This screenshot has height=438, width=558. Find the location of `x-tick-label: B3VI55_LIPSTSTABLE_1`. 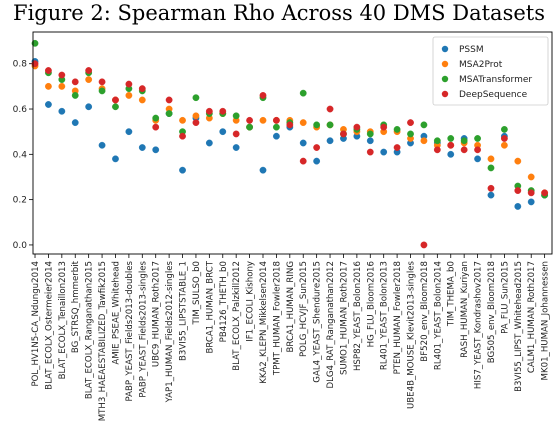

x-tick-label: B3VI55_LIPSTSTABLE_1 is located at coordinates (184, 311).